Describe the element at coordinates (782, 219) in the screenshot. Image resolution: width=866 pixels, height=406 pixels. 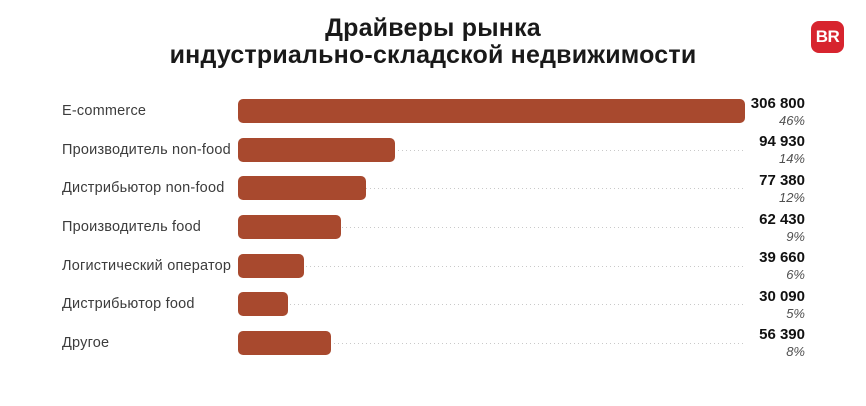
I see `value-label: 62 430` at that location.